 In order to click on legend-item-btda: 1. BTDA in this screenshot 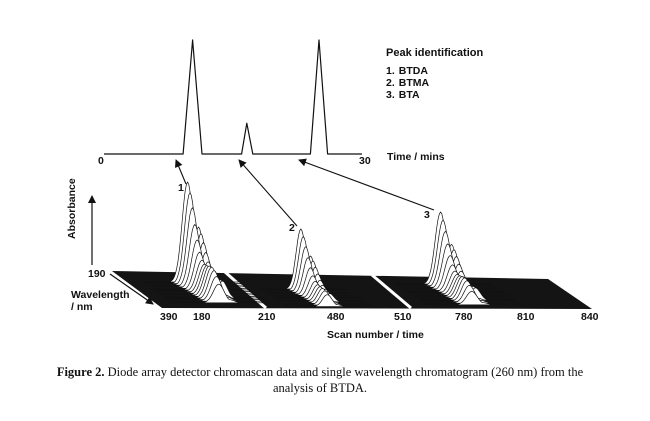, I will do `click(407, 71)`.